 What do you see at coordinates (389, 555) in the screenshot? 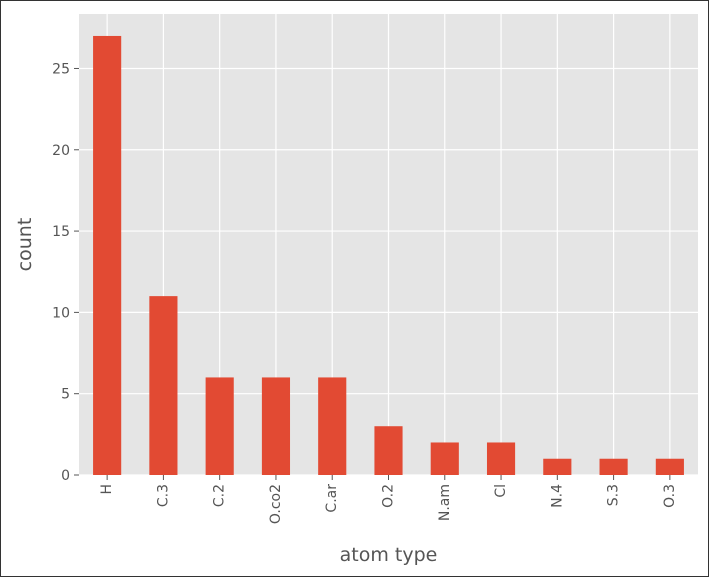
I see `x-axis-label: atom type` at bounding box center [389, 555].